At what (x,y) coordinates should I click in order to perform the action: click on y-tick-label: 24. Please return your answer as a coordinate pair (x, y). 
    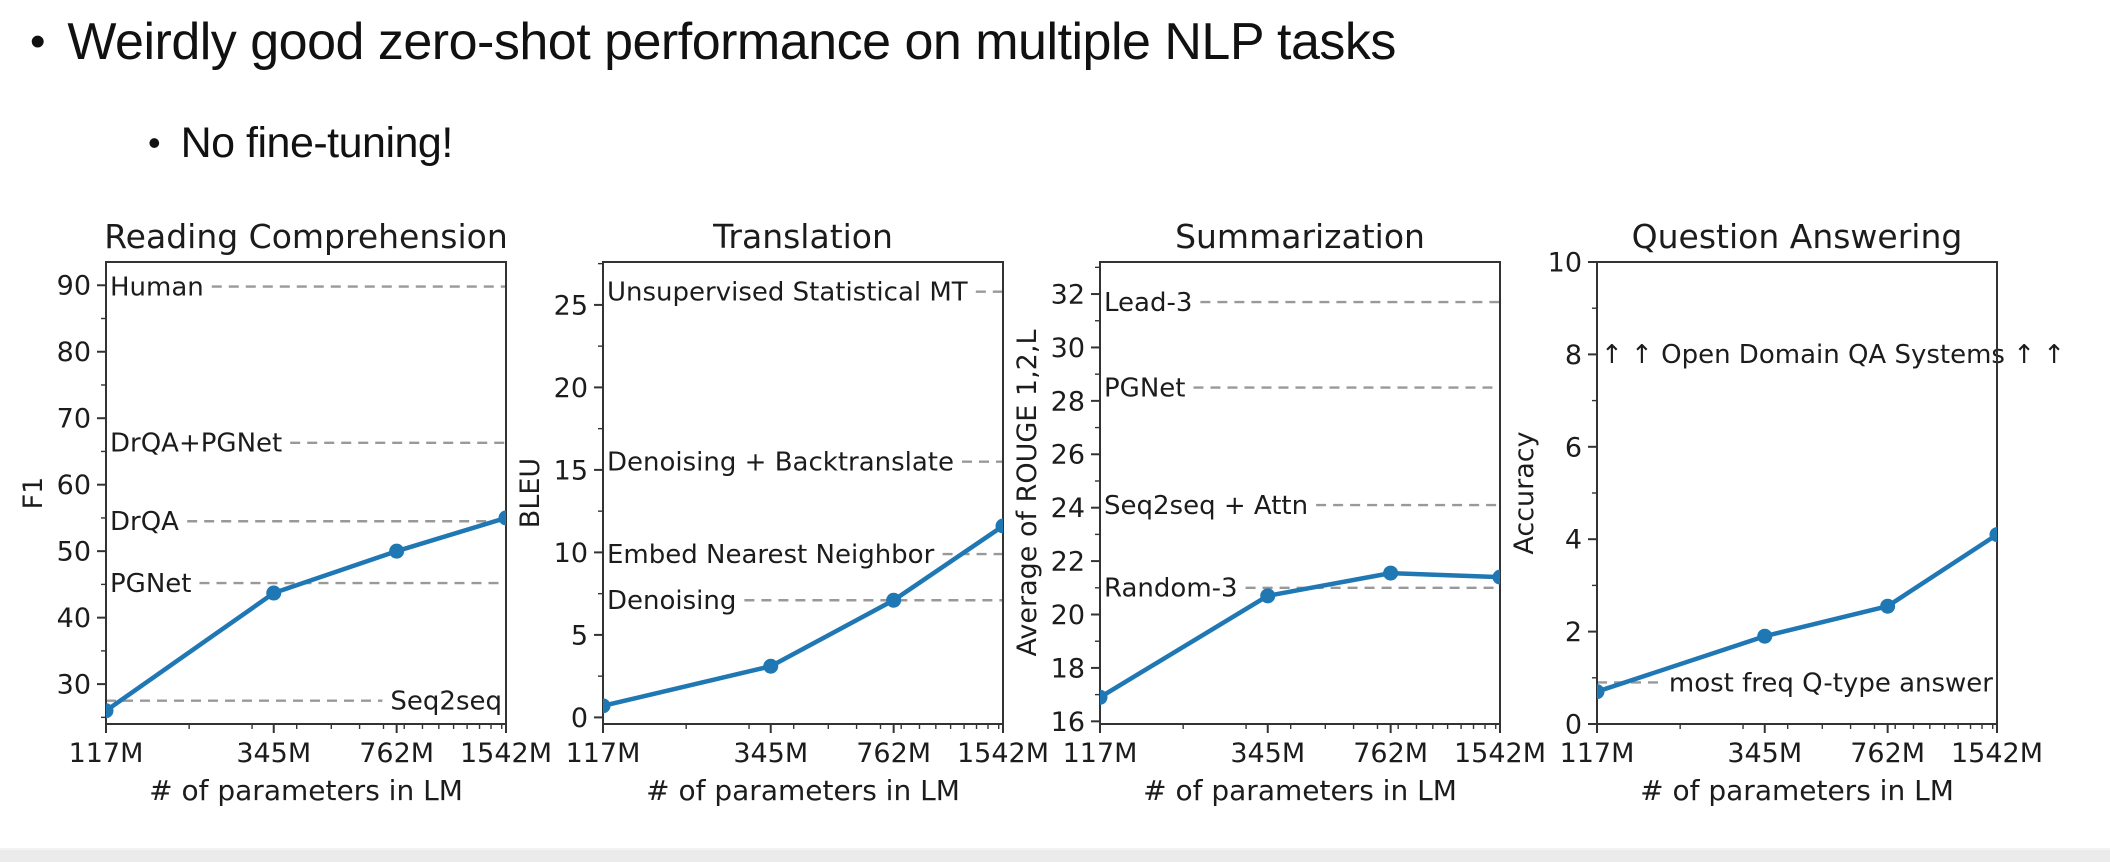
    Looking at the image, I should click on (1068, 508).